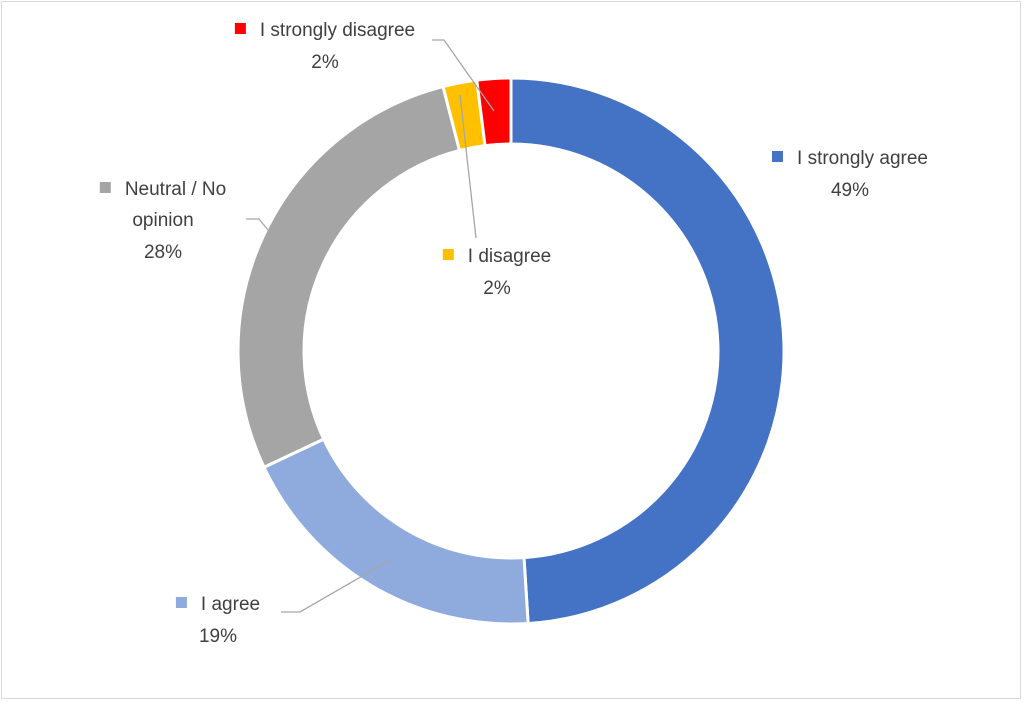 The width and height of the screenshot is (1024, 702). What do you see at coordinates (162, 220) in the screenshot?
I see `label-name-neutral-no-opinion-line2: opinion` at bounding box center [162, 220].